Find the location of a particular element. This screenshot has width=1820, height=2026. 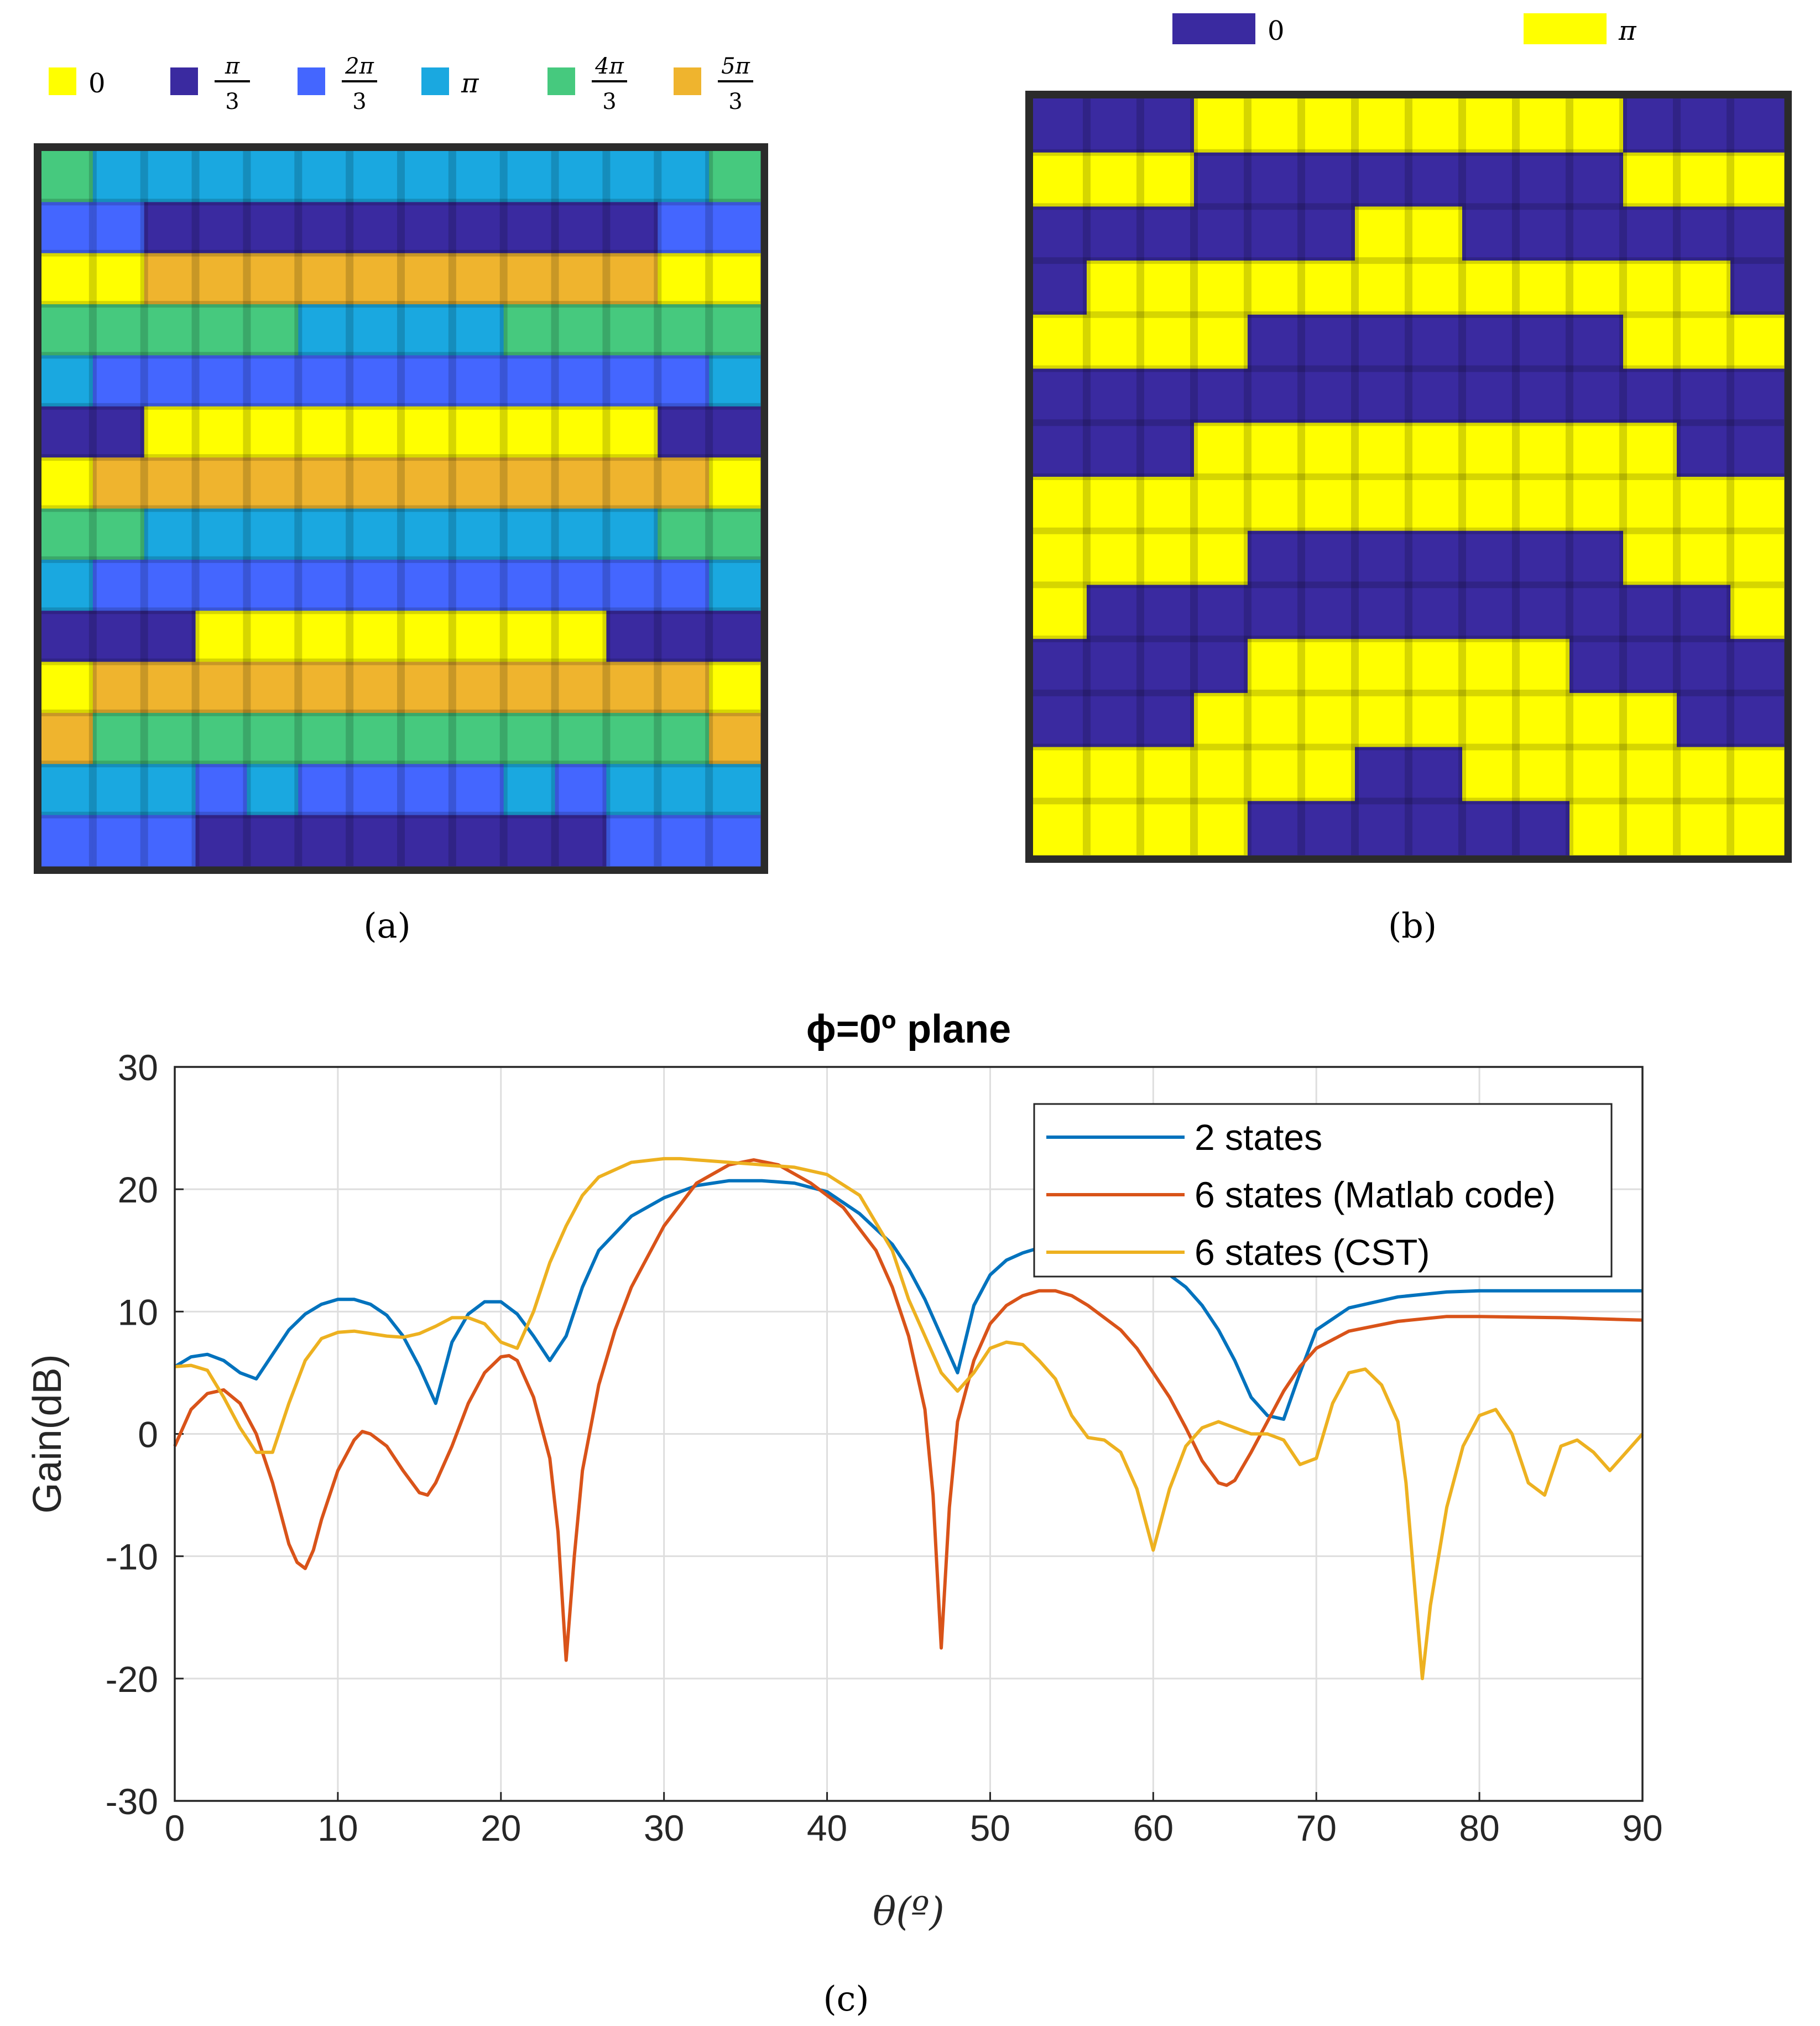

legend-label: 0 is located at coordinates (1276, 30).